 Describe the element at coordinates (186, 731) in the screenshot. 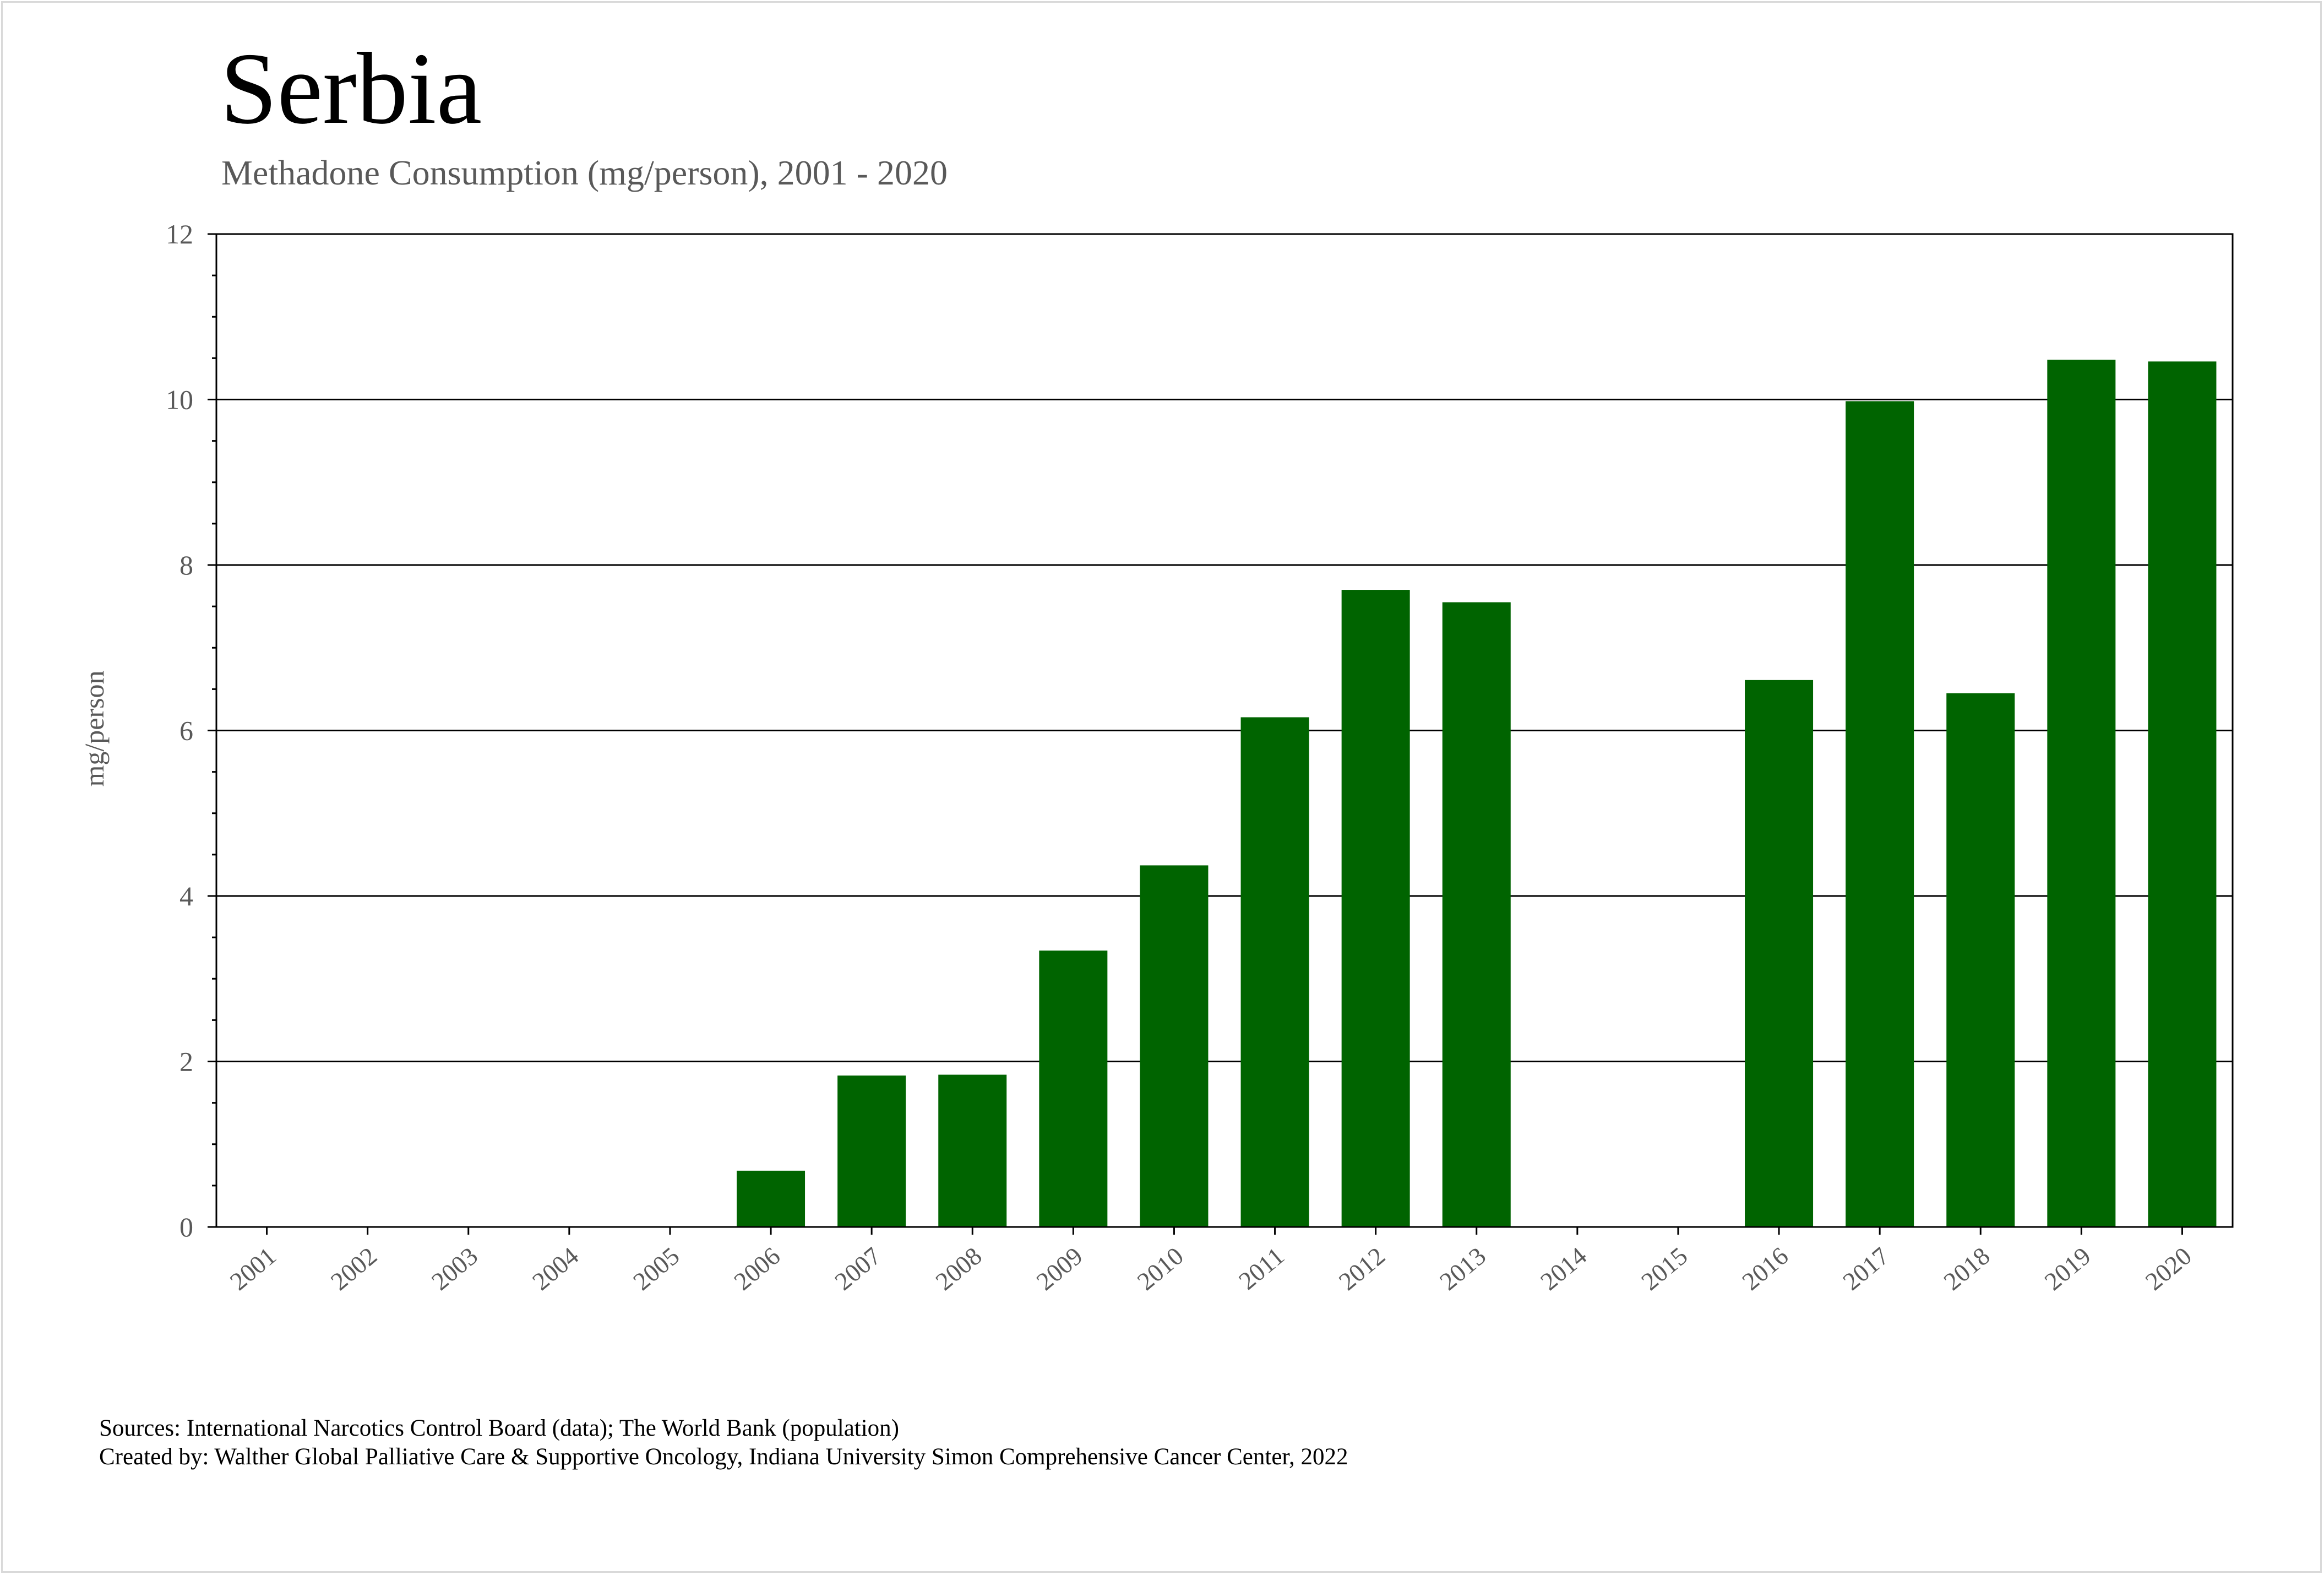

I see `y-tick-label: 6` at that location.